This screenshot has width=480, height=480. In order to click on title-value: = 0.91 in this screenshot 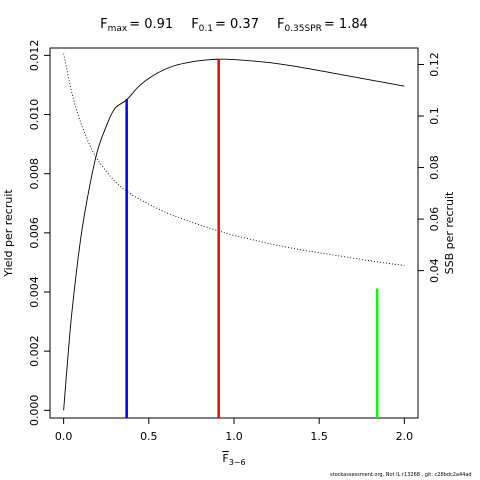, I will do `click(151, 24)`.